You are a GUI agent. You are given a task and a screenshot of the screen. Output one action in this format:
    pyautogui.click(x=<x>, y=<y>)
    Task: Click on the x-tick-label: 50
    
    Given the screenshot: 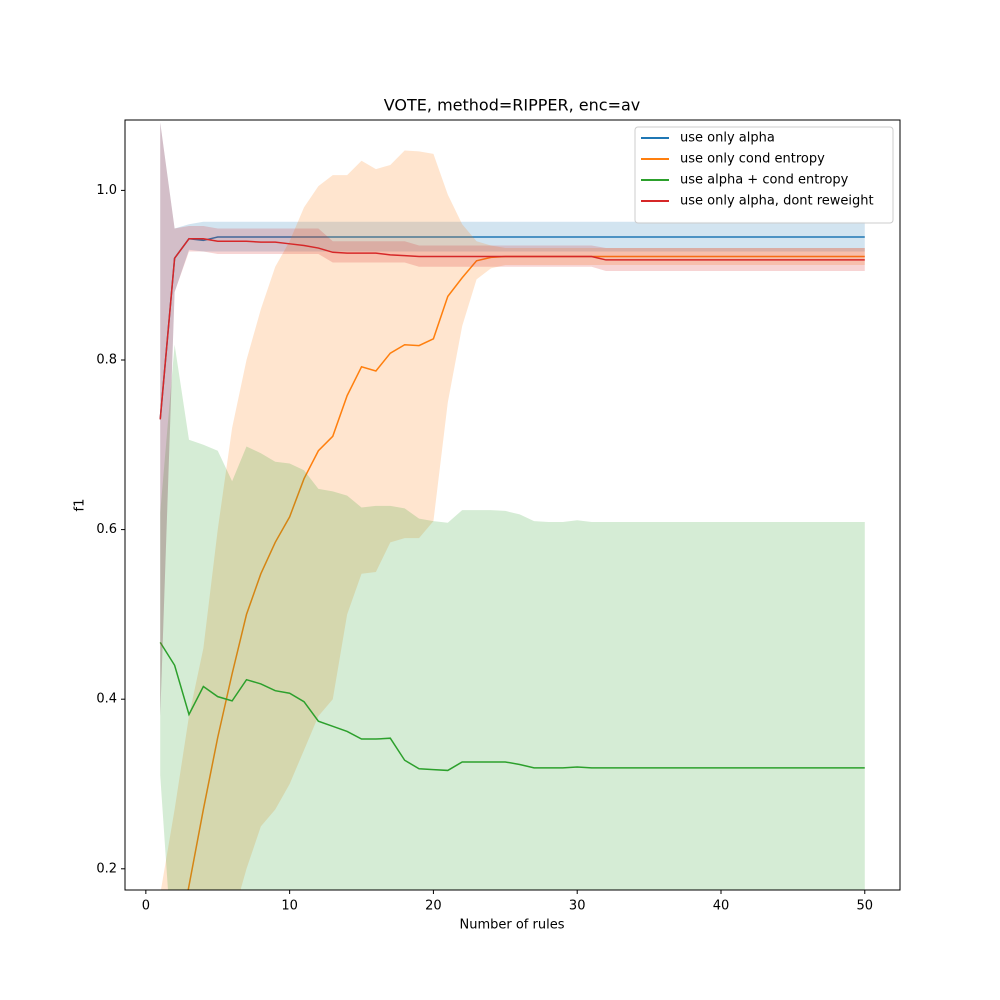 What is the action you would take?
    pyautogui.click(x=864, y=906)
    